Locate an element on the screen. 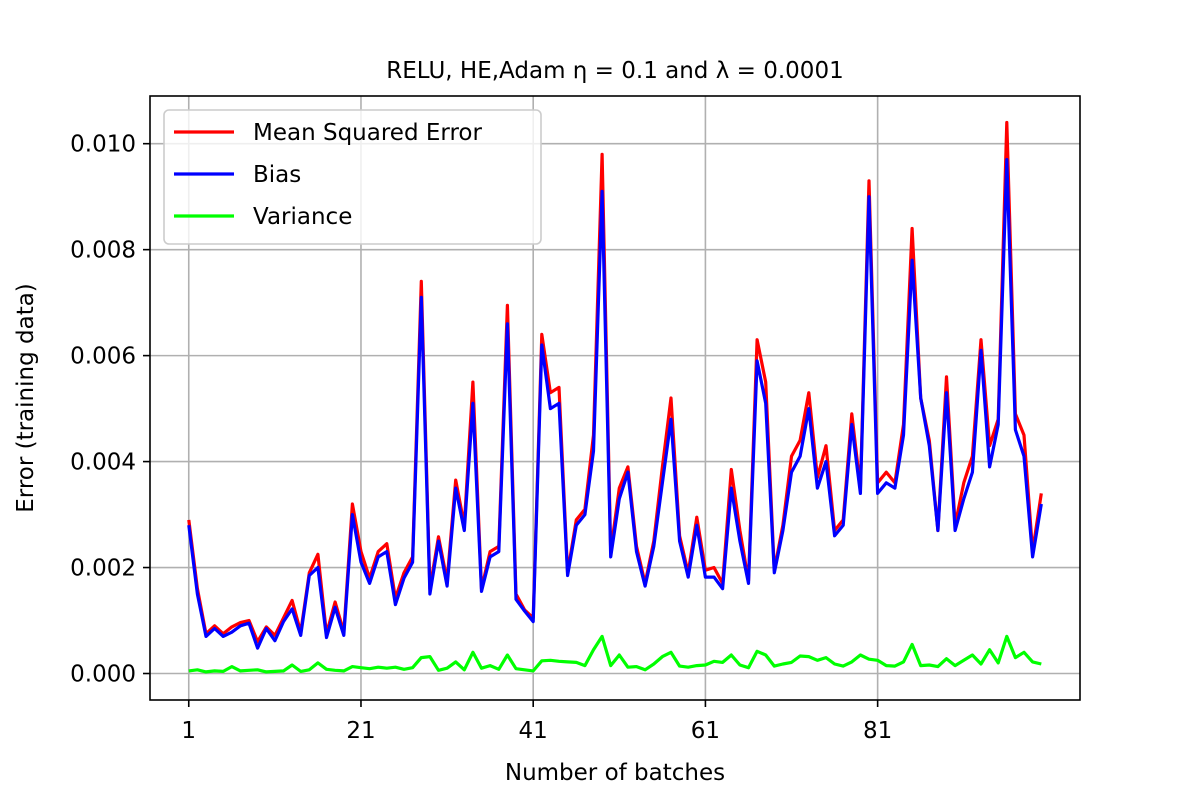 This screenshot has height=800, width=1200. x-tick-label: 61 is located at coordinates (705, 731).